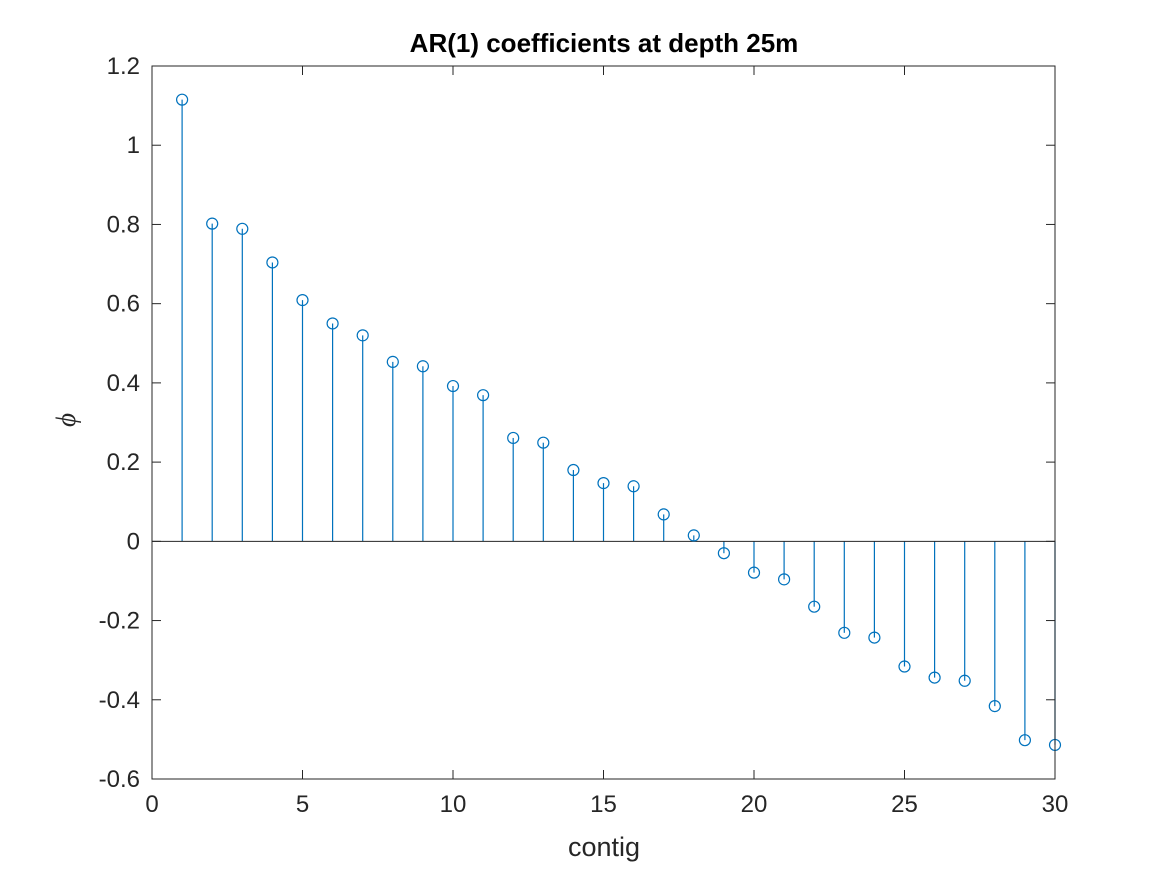 This screenshot has width=1167, height=875. Describe the element at coordinates (123, 224) in the screenshot. I see `y-tick-label: 0.8` at that location.